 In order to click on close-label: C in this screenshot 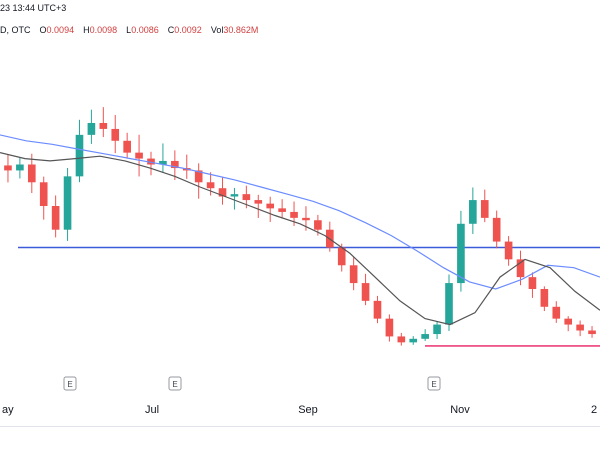, I will do `click(171, 30)`.